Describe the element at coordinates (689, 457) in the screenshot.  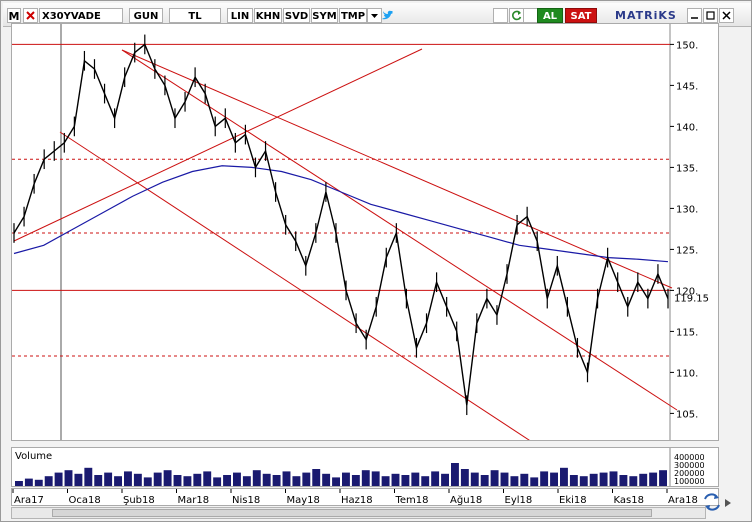
I see `volume-tick-label: 400000` at that location.